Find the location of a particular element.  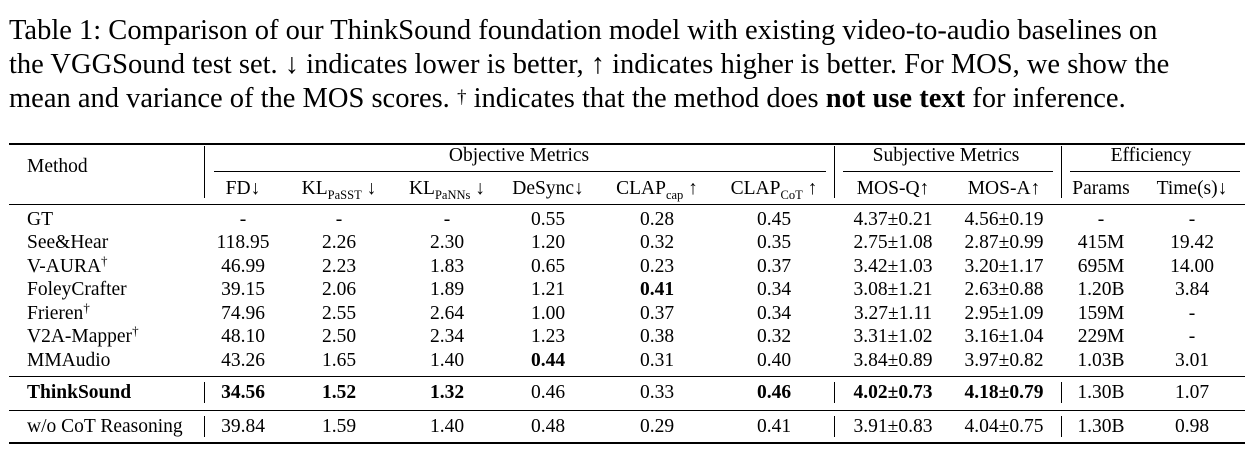

table-cell: 0.35 is located at coordinates (774, 242).